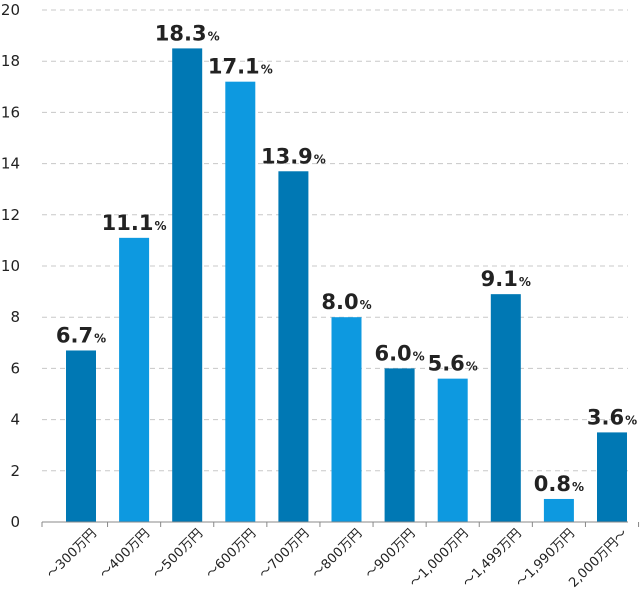 The width and height of the screenshot is (642, 616). I want to click on data-label: 6.0%, so click(399, 353).